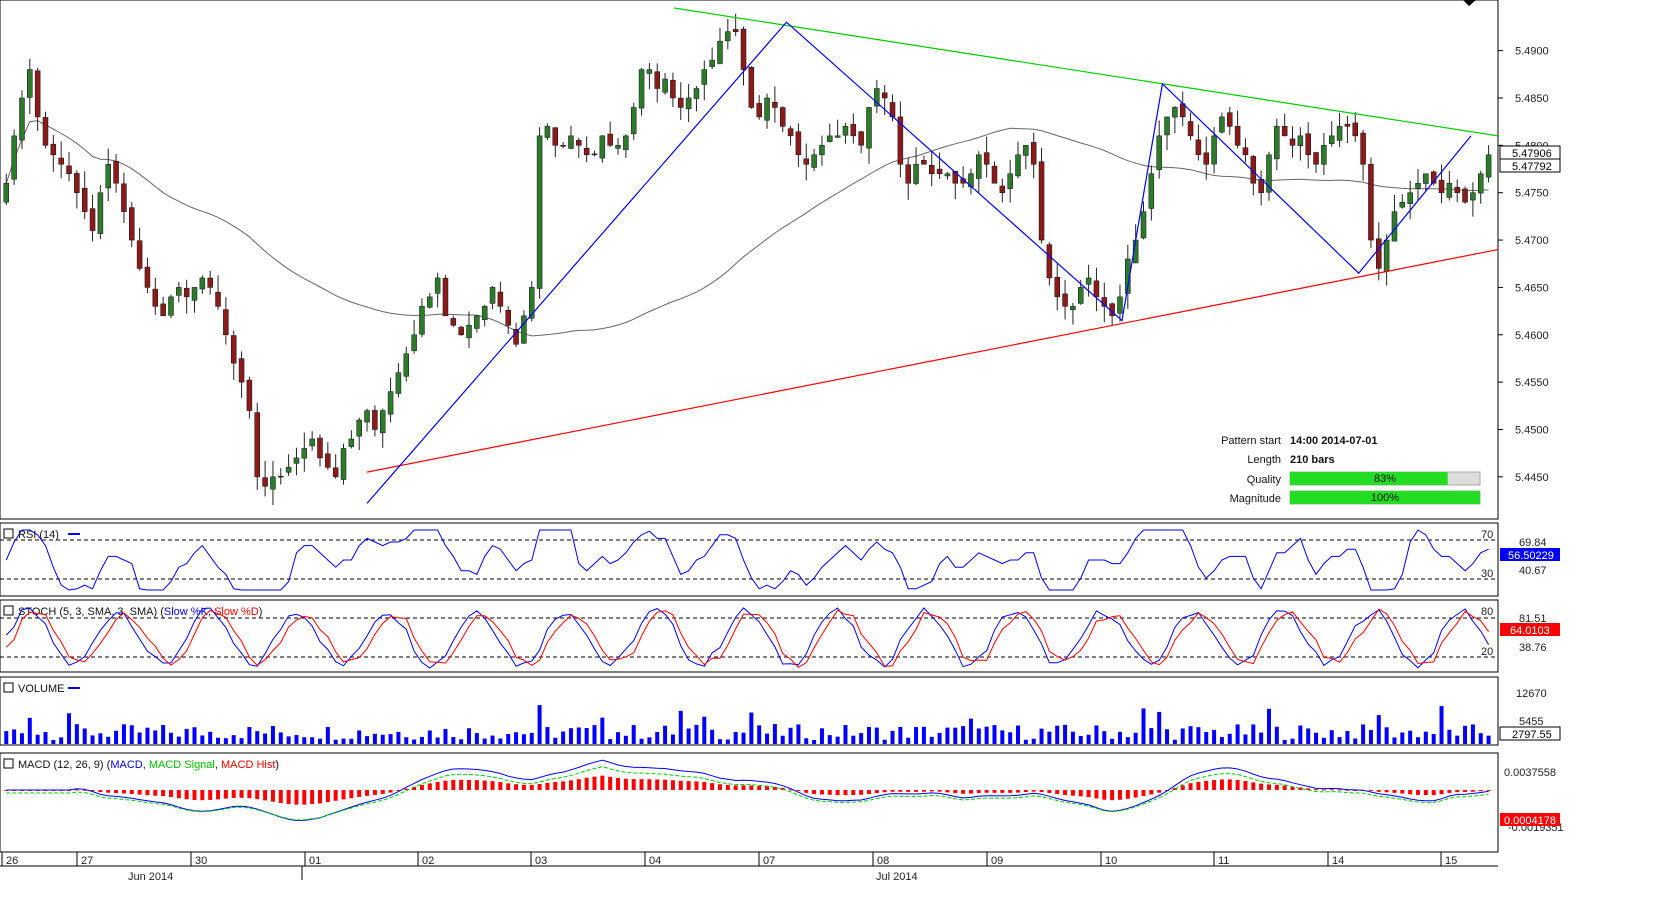  Describe the element at coordinates (1530, 821) in the screenshot. I see `macd-current-value: 0.0004178` at that location.